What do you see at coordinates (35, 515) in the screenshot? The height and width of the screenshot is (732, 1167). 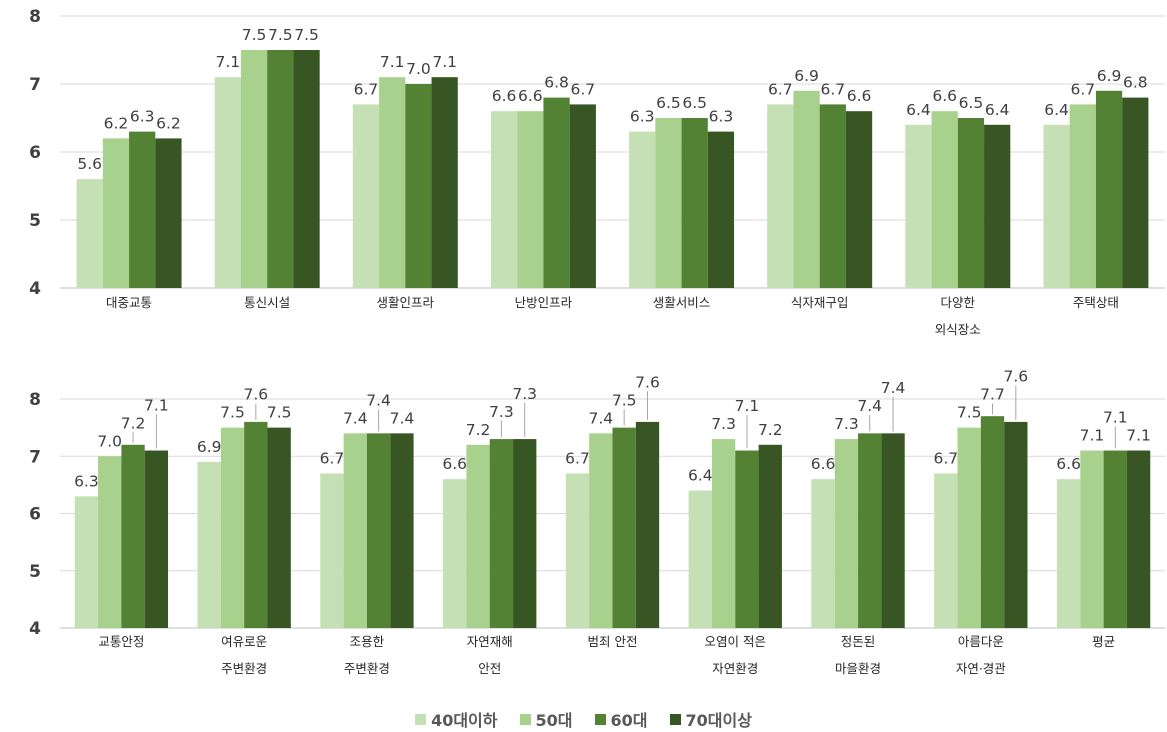 I see `y-tick-label: 6` at bounding box center [35, 515].